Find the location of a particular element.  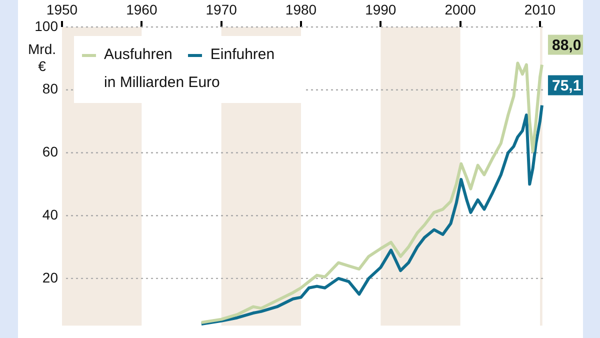

data-label: 75,1 is located at coordinates (567, 85).